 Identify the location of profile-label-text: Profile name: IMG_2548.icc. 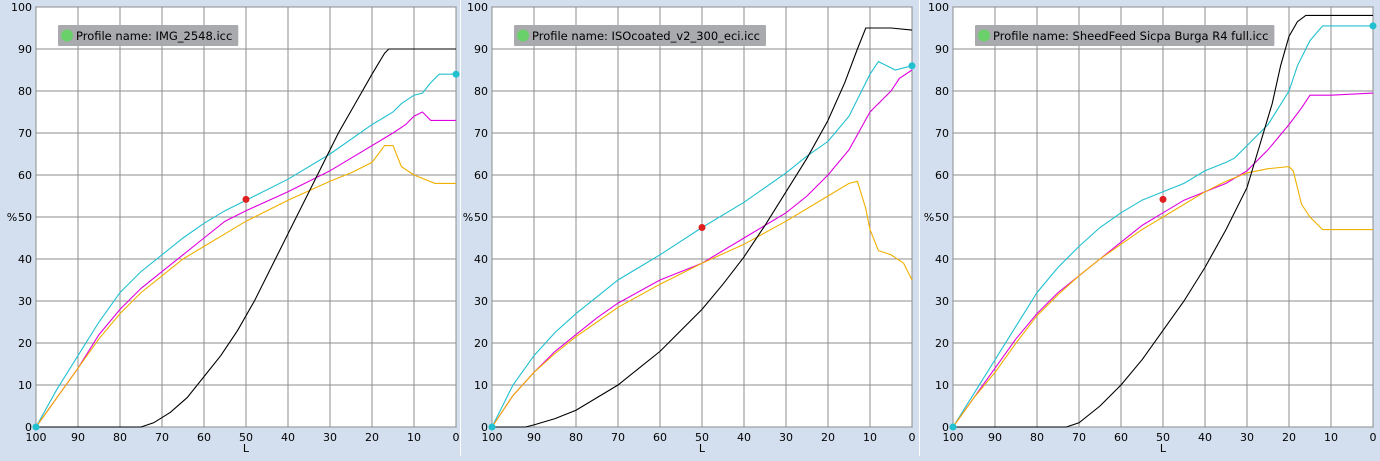
(154, 36).